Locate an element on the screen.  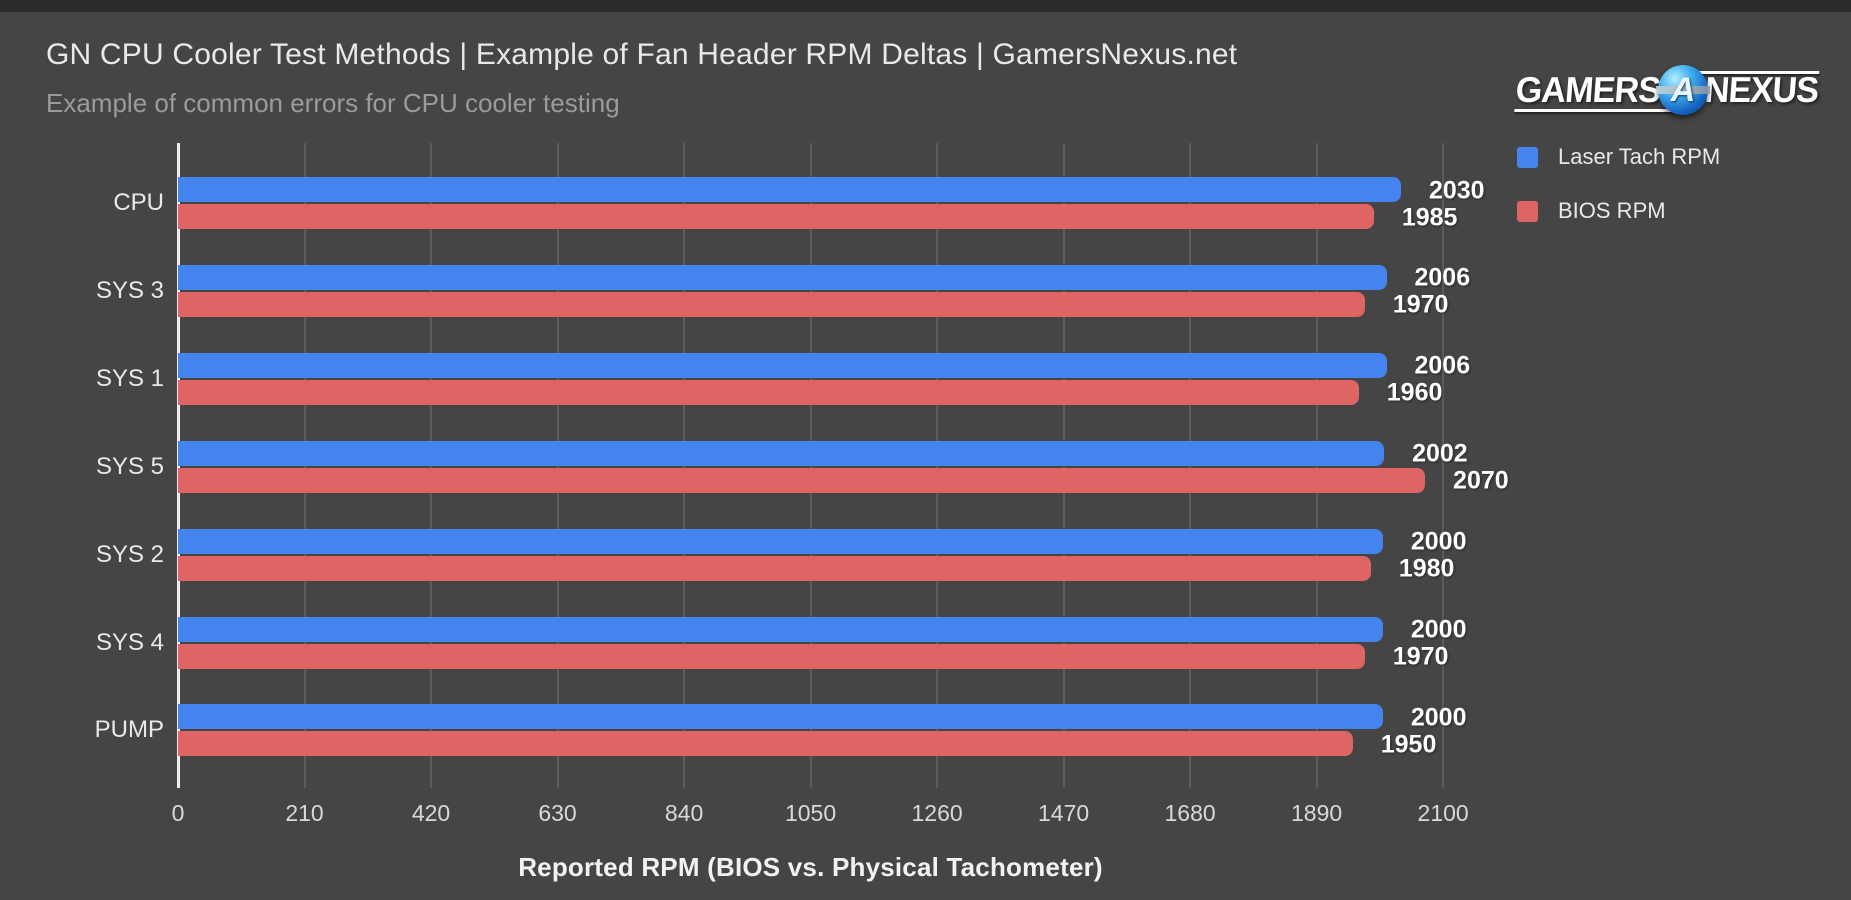
bar-value-bios-rpm-sys-1: 1960 is located at coordinates (1414, 392).